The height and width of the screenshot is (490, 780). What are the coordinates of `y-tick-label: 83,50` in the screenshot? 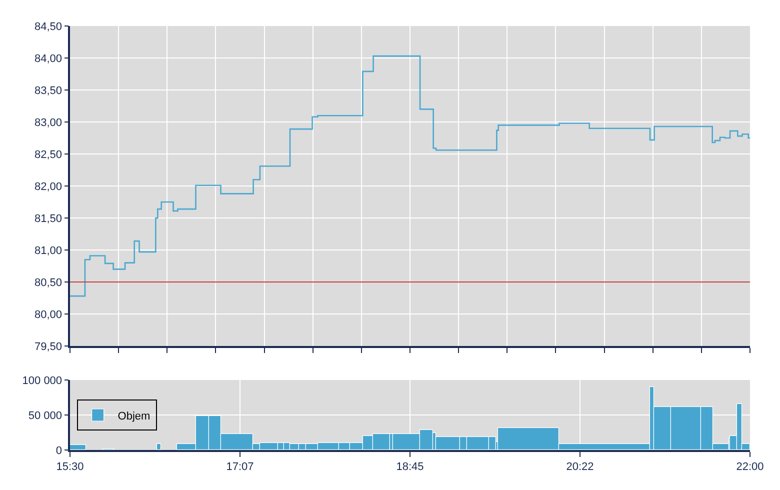 It's located at (48, 90).